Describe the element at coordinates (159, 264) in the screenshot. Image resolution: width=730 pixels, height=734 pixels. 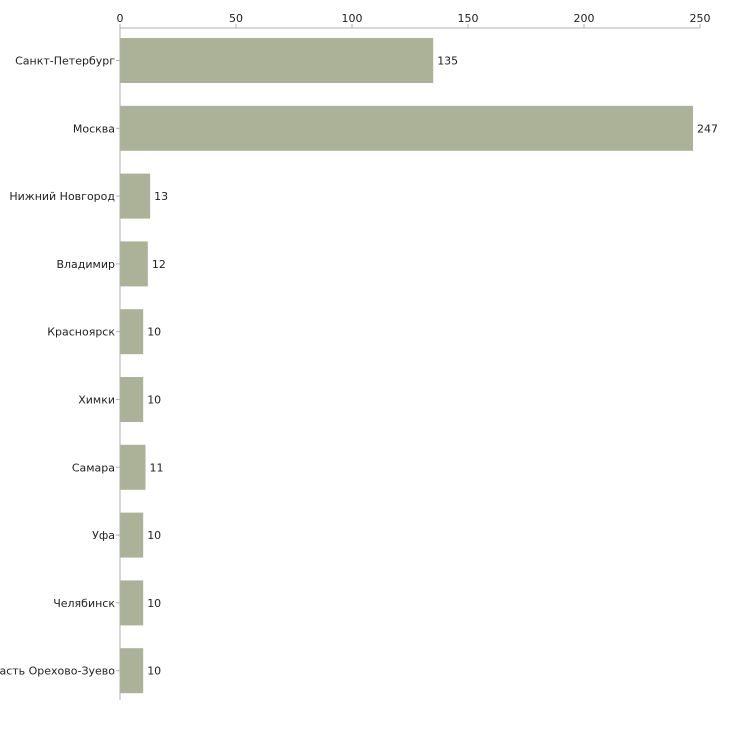
I see `data-label: 12` at that location.